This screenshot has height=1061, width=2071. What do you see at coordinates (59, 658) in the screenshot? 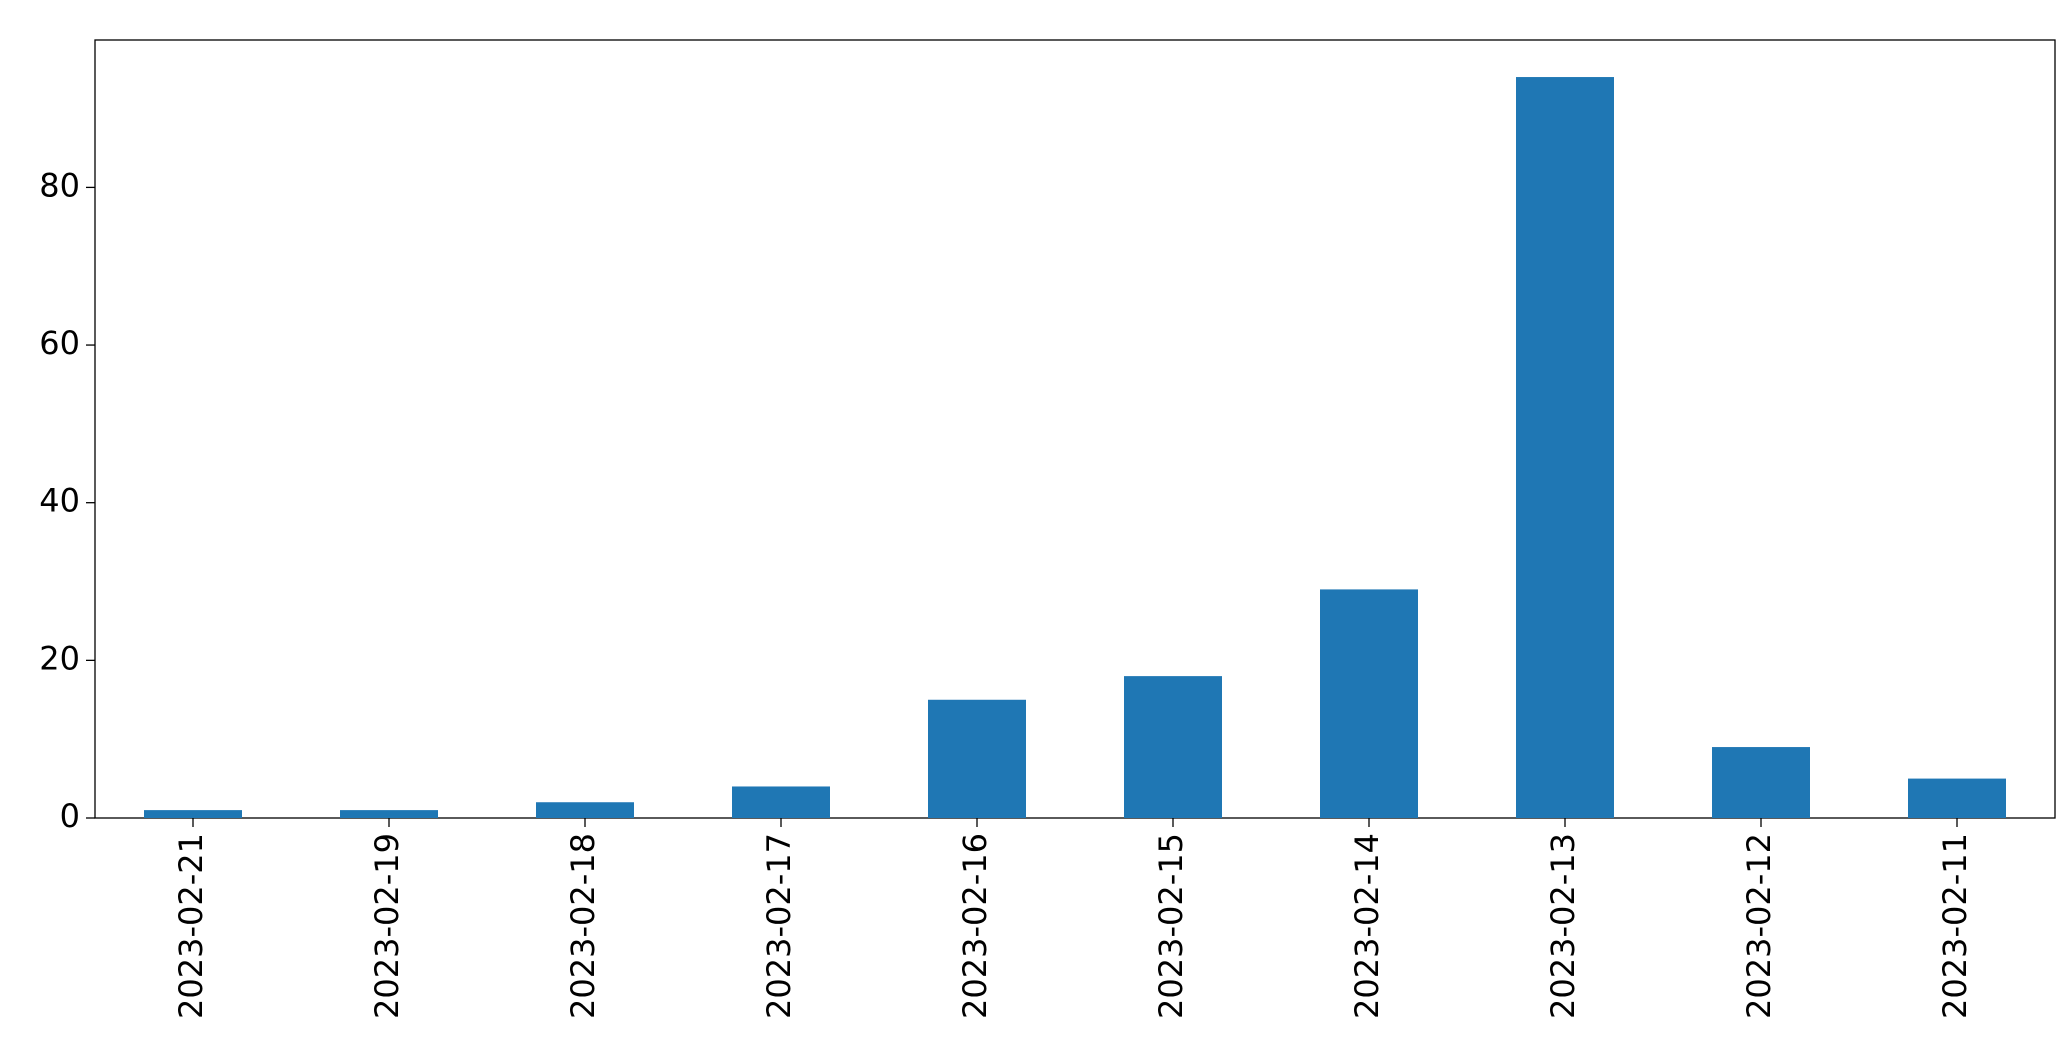
I see `y-tick-label: 20` at bounding box center [59, 658].